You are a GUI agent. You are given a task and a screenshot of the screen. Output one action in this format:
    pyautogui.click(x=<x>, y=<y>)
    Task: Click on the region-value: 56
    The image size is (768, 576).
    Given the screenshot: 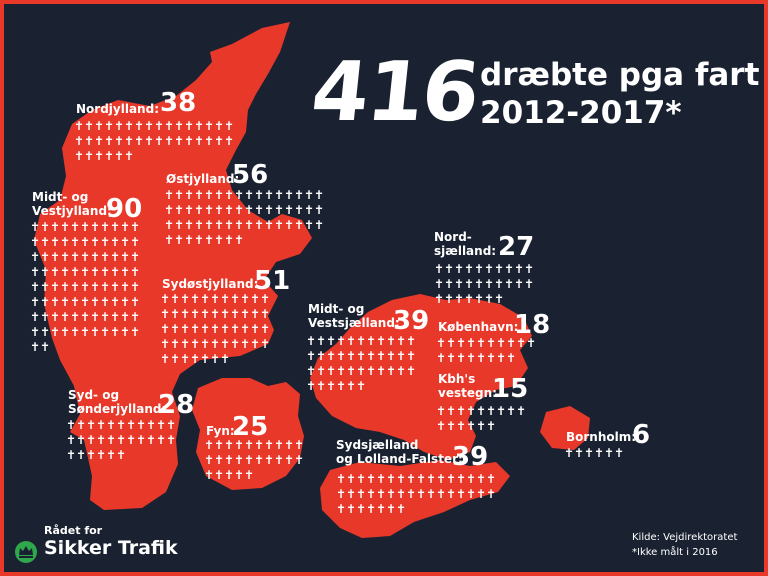 What is the action you would take?
    pyautogui.click(x=250, y=175)
    